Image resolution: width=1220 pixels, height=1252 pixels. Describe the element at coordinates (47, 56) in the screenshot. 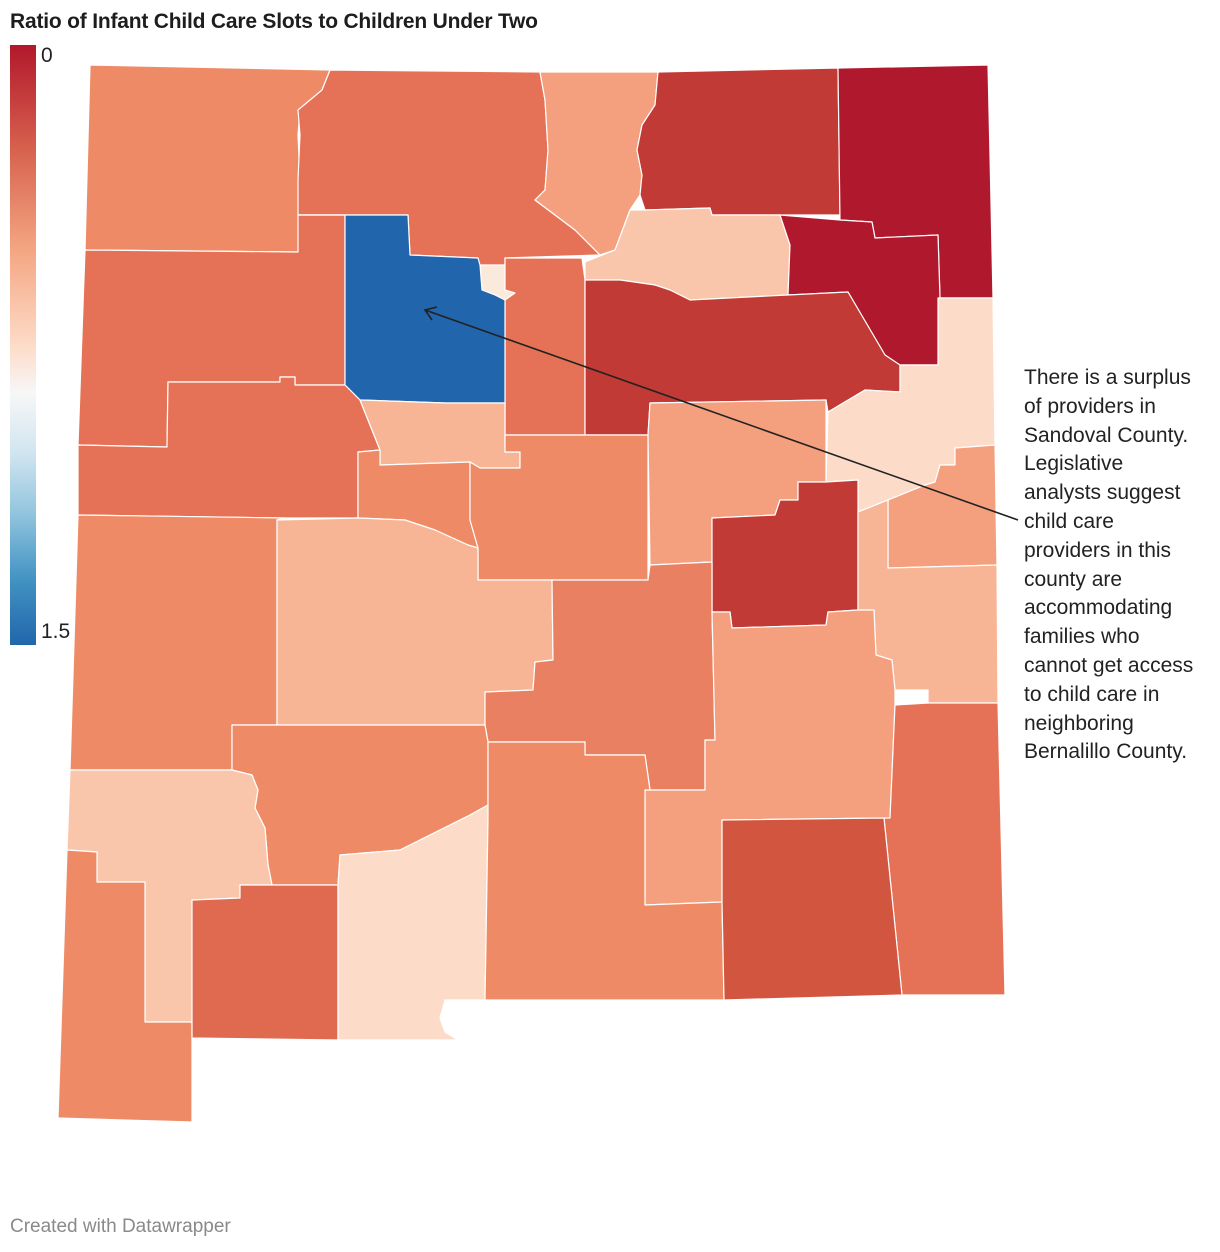

I see `legend-min-label: 0` at that location.